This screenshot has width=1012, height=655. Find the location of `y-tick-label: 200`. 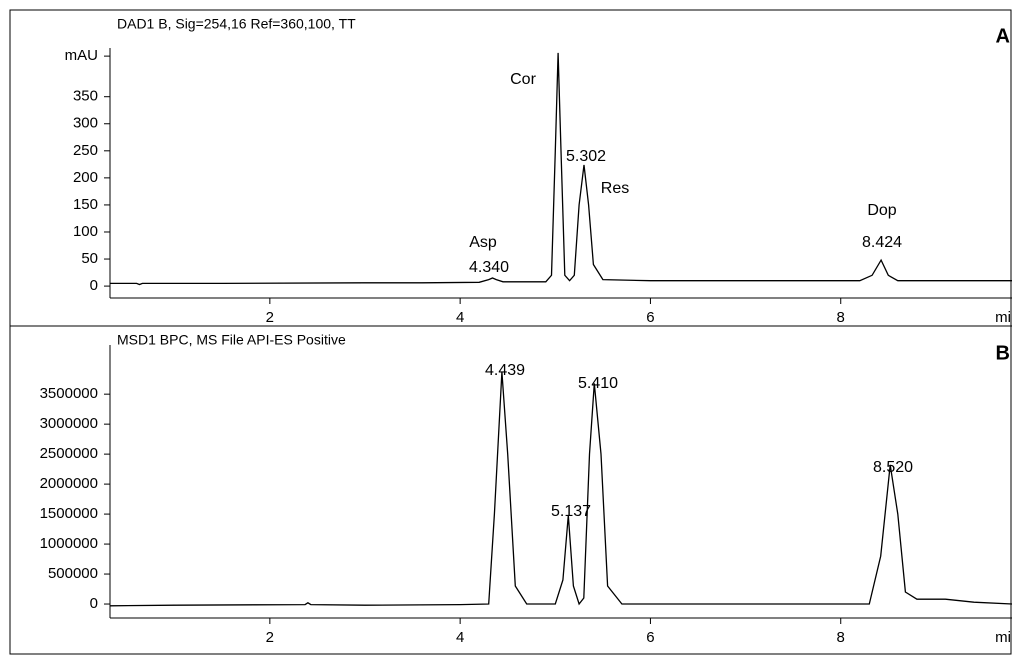

y-tick-label: 200 is located at coordinates (85, 177).